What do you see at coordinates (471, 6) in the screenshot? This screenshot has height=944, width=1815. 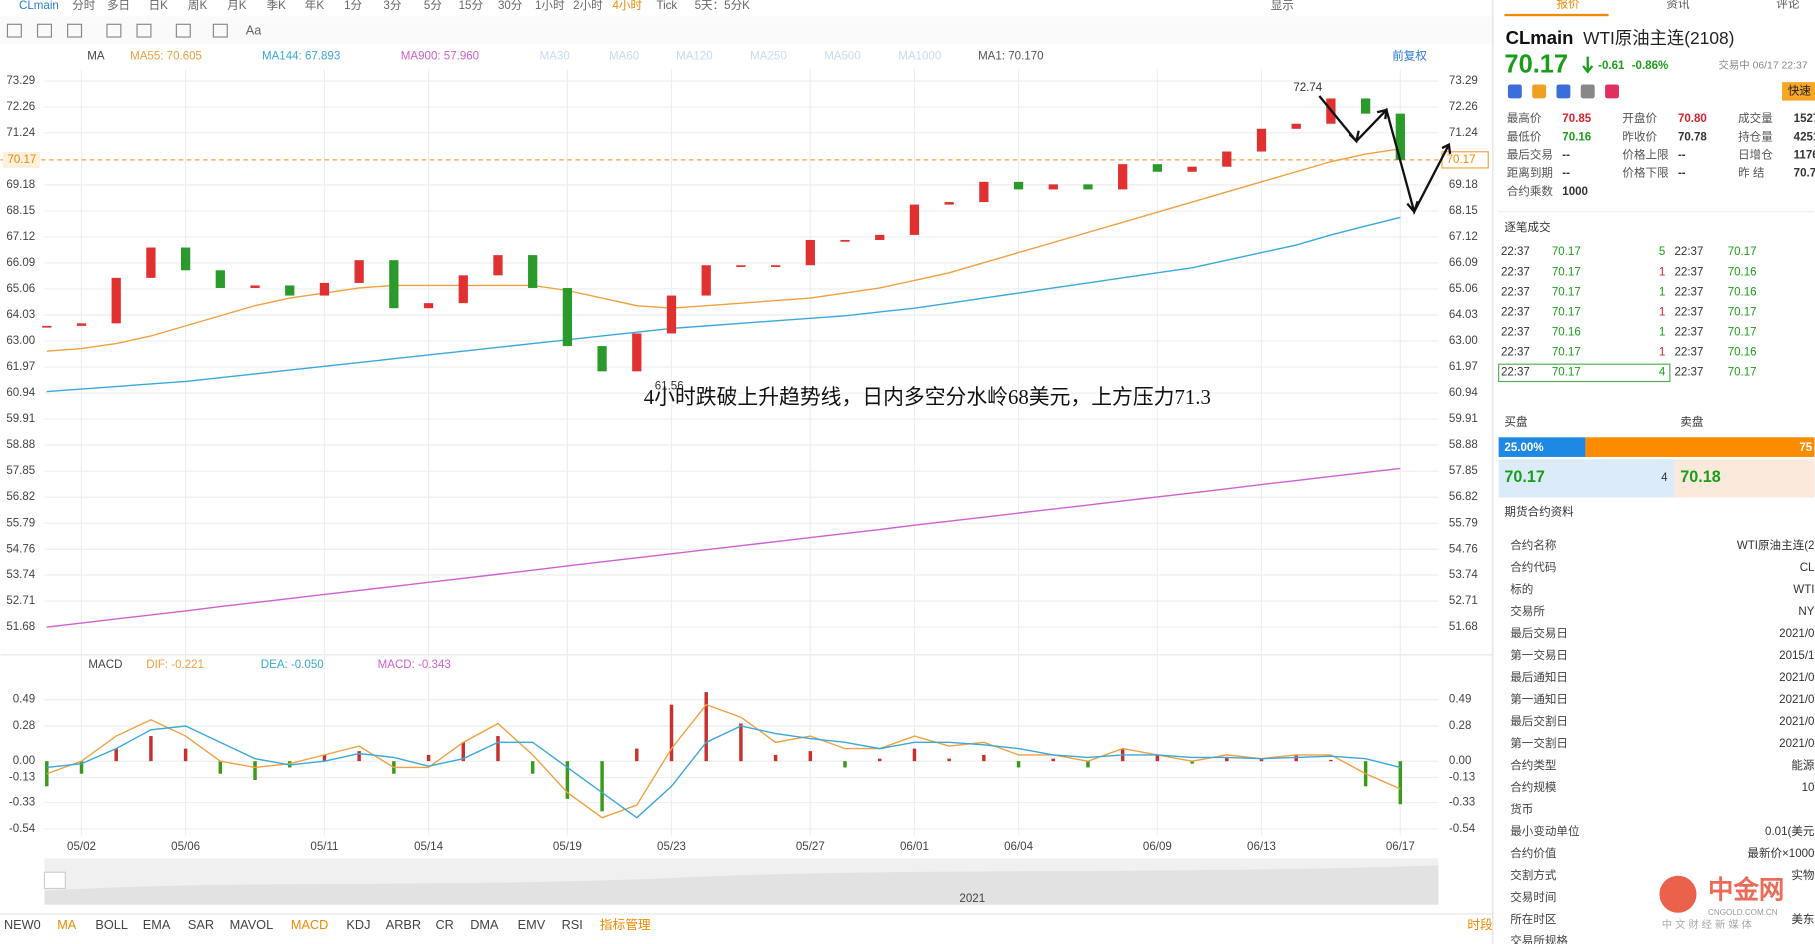 I see `period-tab: 15分` at bounding box center [471, 6].